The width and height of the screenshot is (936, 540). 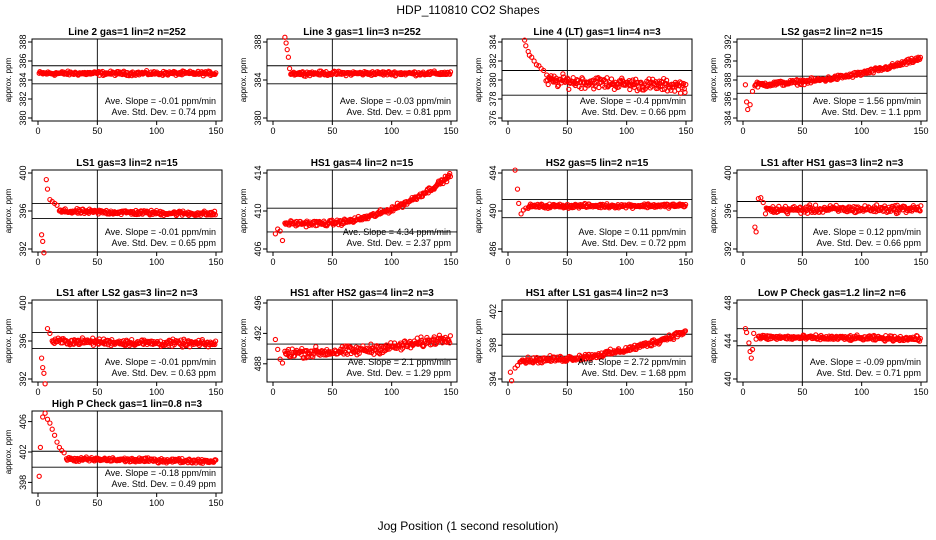 What do you see at coordinates (597, 293) in the screenshot?
I see `panel-title: HS1 after LS1 gas=4 lin=2 n=3` at bounding box center [597, 293].